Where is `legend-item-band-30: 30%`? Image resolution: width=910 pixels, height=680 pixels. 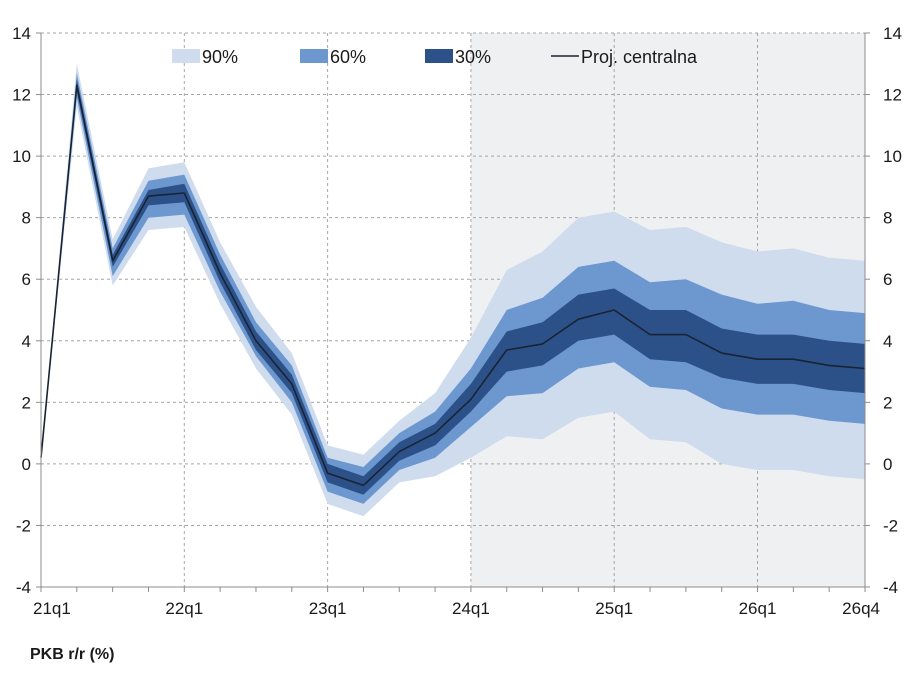
legend-item-band-30: 30% is located at coordinates (458, 57).